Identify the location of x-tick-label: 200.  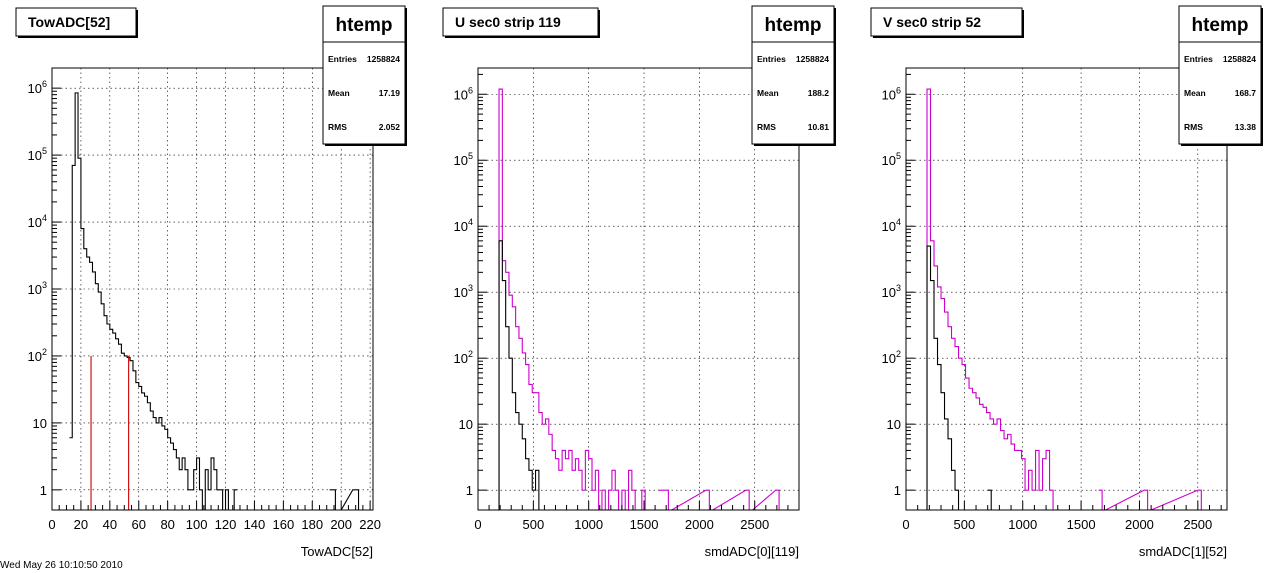
(341, 524).